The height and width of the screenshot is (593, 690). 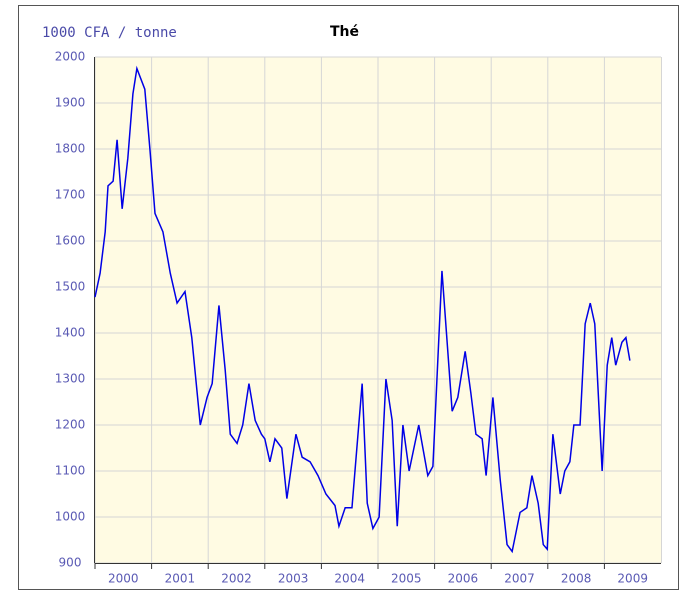 What do you see at coordinates (70, 149) in the screenshot?
I see `y-tick-label: 1800` at bounding box center [70, 149].